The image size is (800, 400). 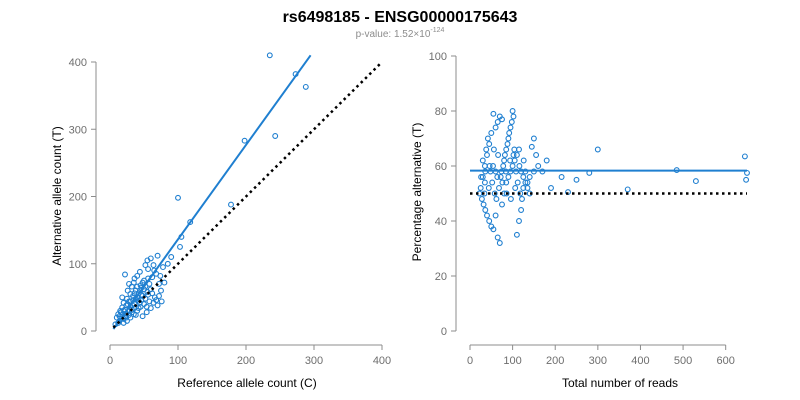 What do you see at coordinates (726, 361) in the screenshot?
I see `right-x-tick-label: 600` at bounding box center [726, 361].